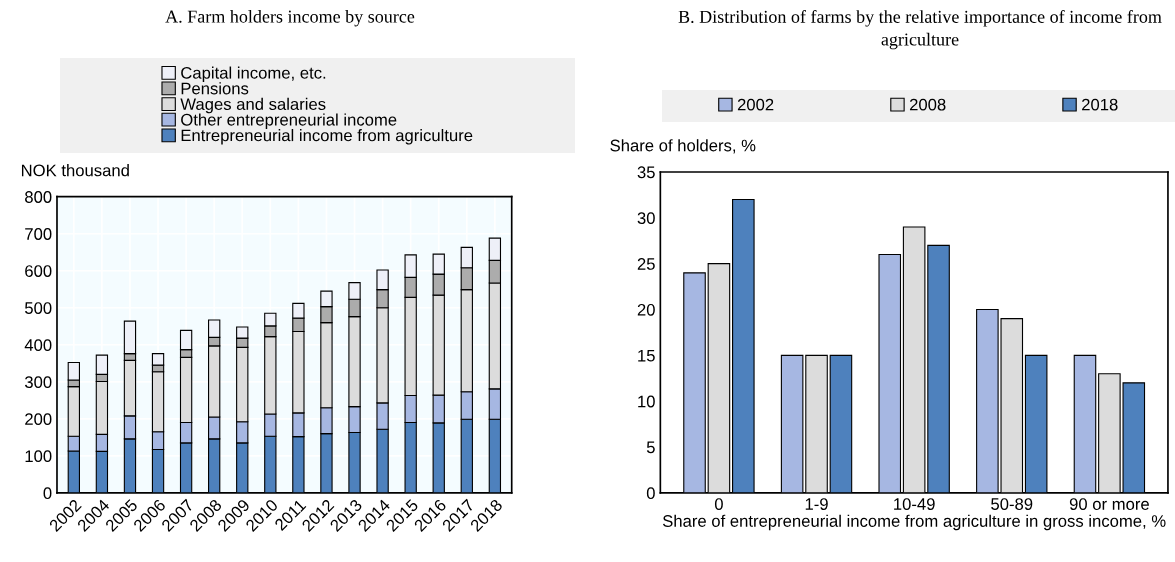 Image resolution: width=1175 pixels, height=562 pixels. What do you see at coordinates (927, 104) in the screenshot?
I see `legend-label: 2008` at bounding box center [927, 104].